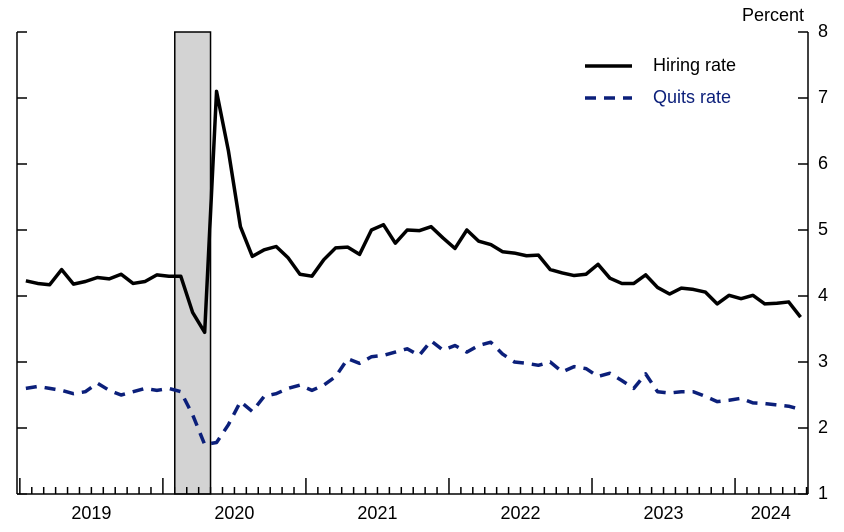 This screenshot has width=844, height=532. I want to click on x-tick-label: 2021, so click(377, 513).